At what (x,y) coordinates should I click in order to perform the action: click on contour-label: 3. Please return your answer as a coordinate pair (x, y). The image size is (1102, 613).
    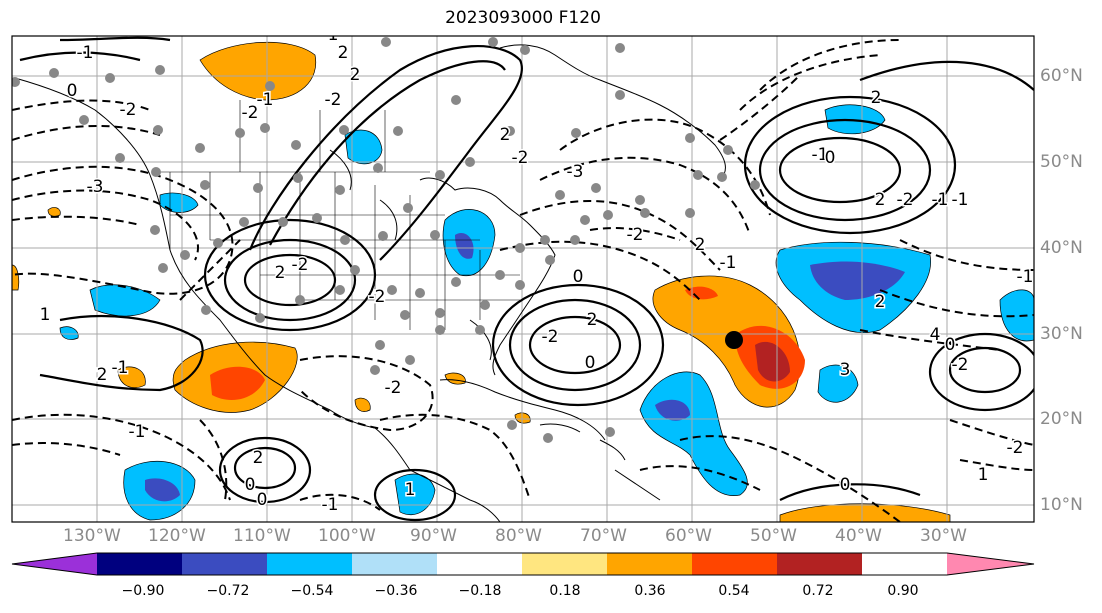
    Looking at the image, I should click on (845, 370).